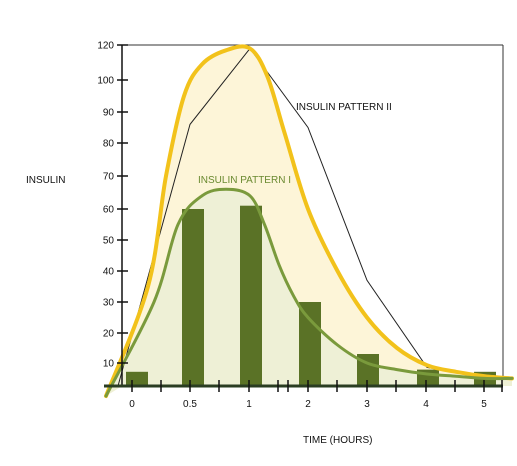  What do you see at coordinates (109, 144) in the screenshot?
I see `y-tick-label: 80` at bounding box center [109, 144].